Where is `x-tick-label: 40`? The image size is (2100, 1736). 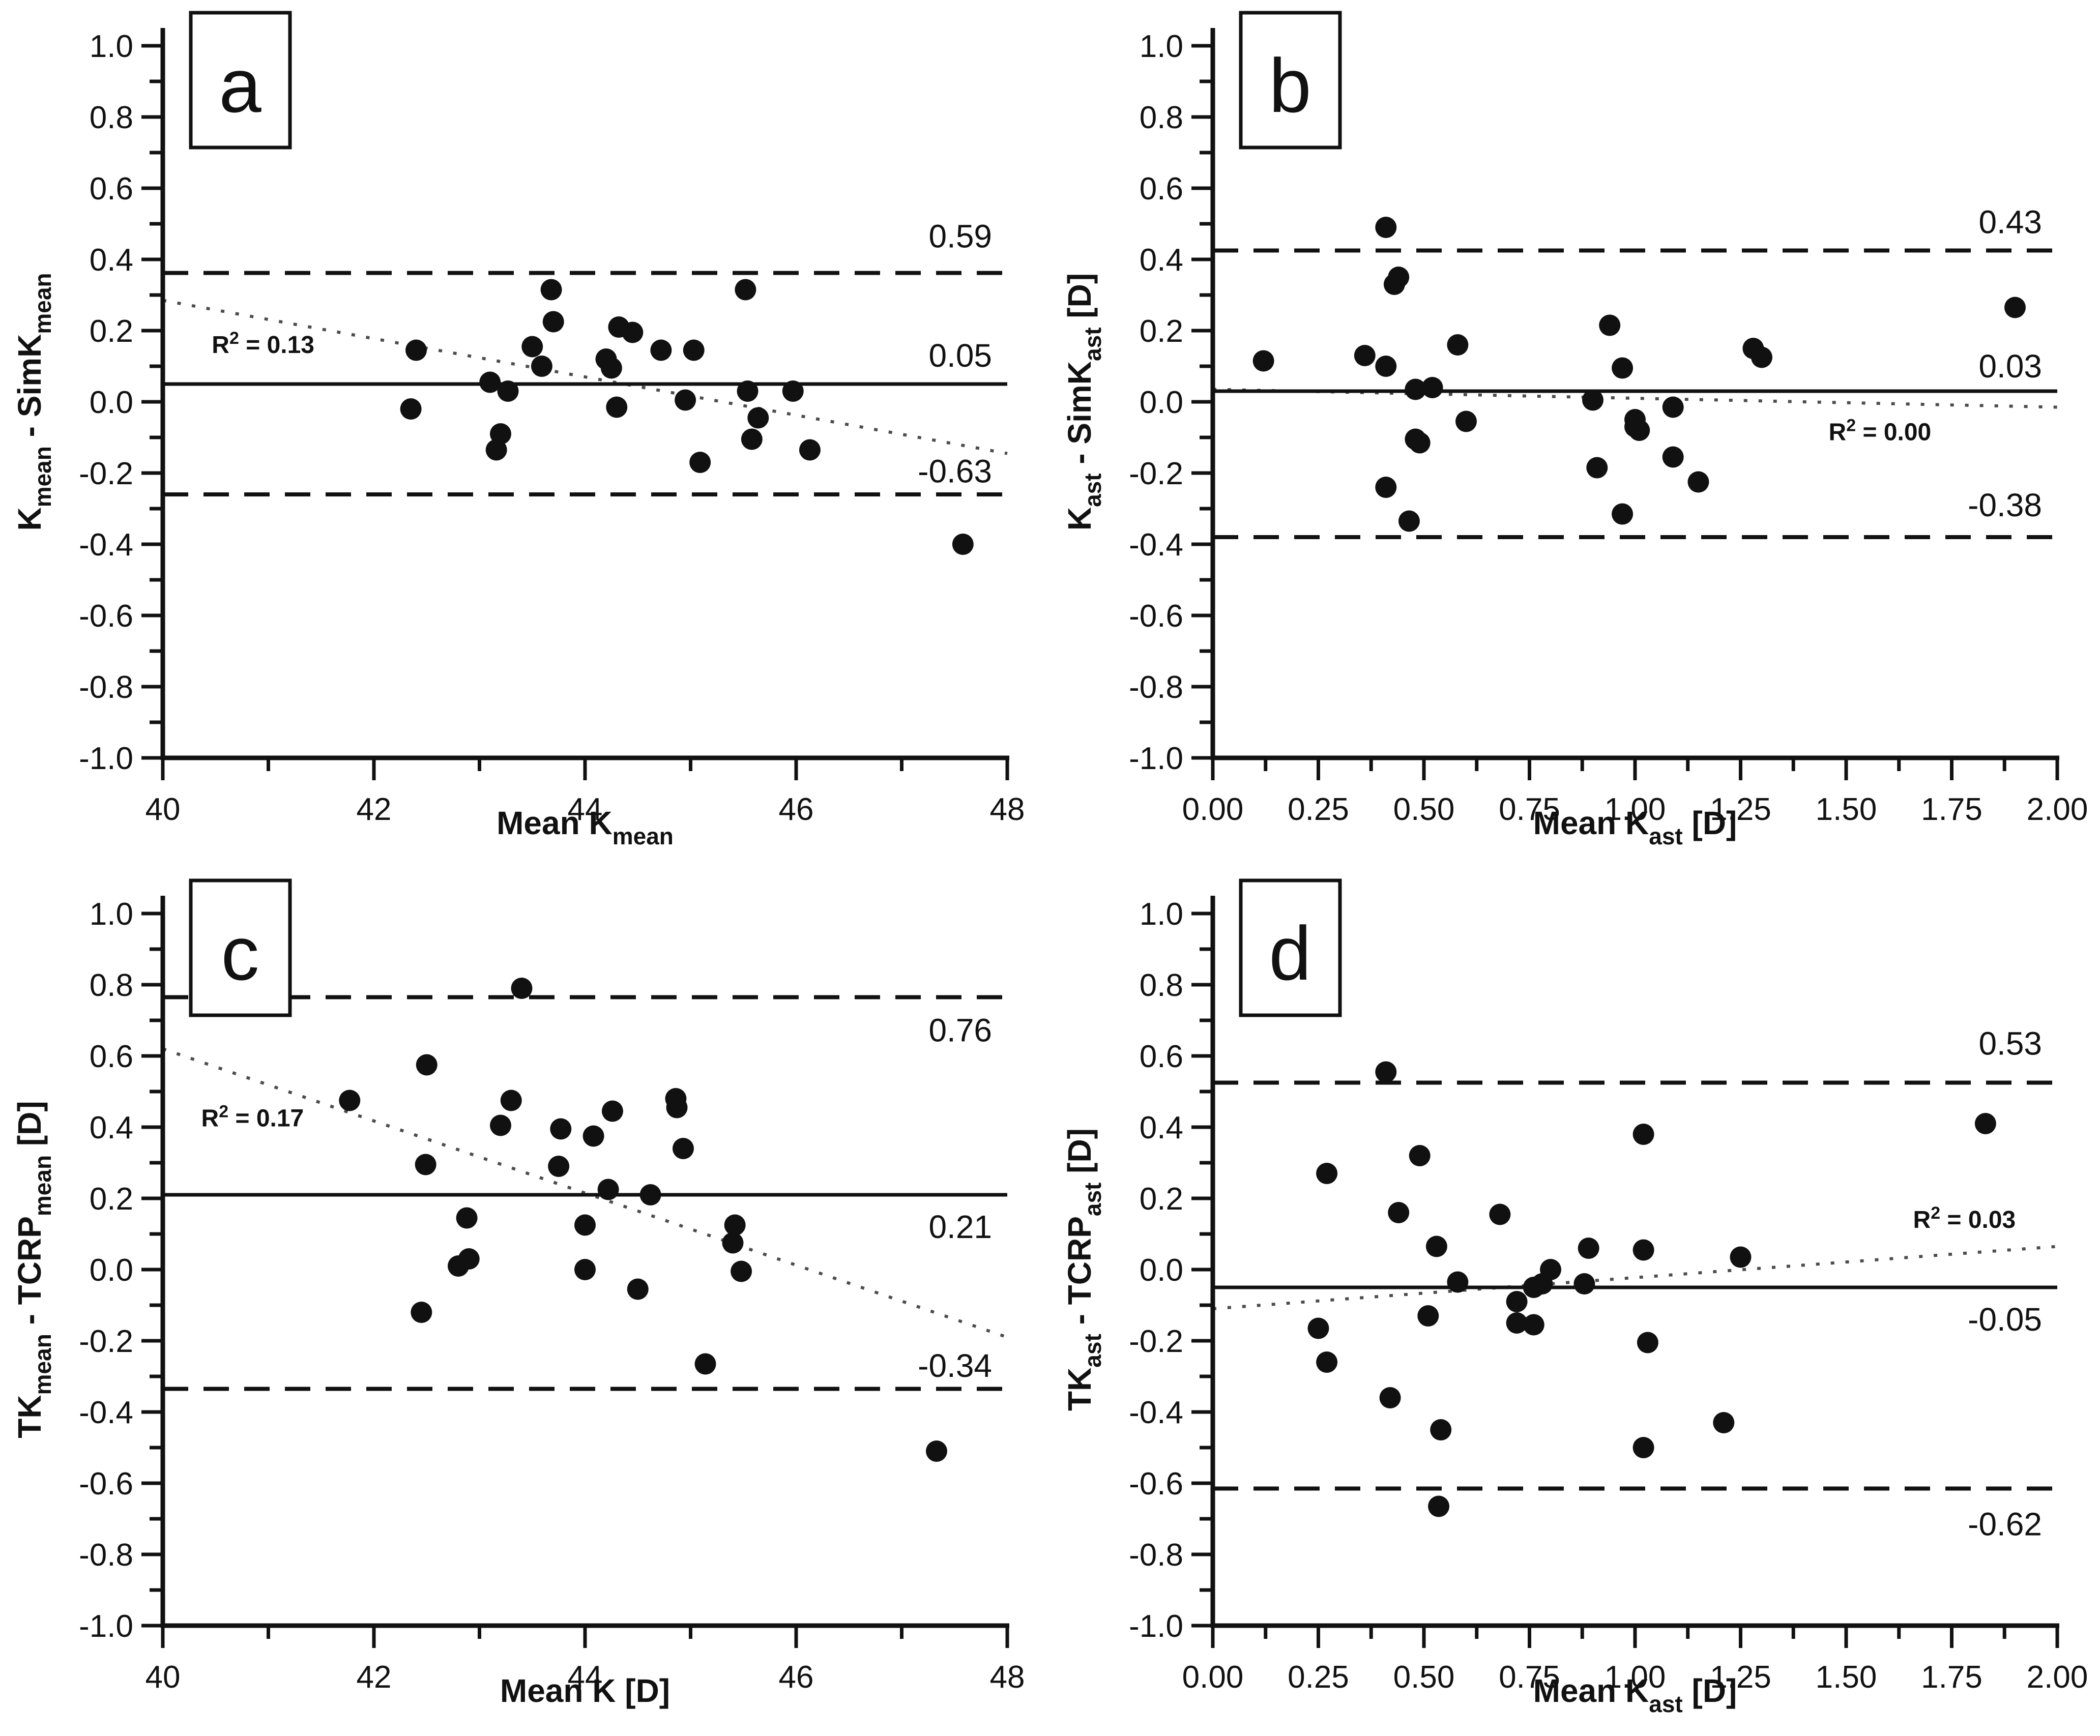 x-tick-label: 40 is located at coordinates (163, 809).